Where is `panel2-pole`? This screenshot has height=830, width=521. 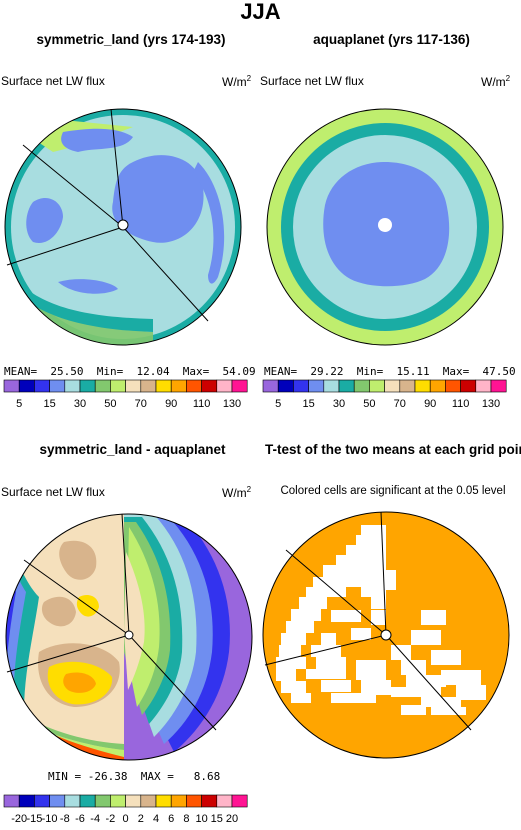
panel2-pole is located at coordinates (385, 225).